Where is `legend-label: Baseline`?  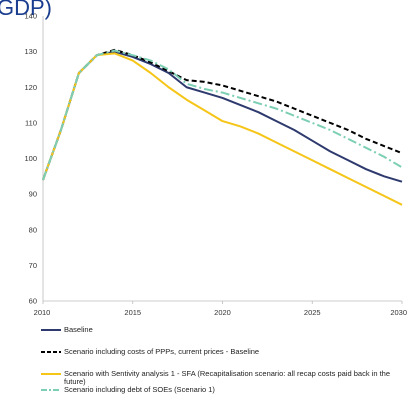 legend-label: Baseline is located at coordinates (78, 329).